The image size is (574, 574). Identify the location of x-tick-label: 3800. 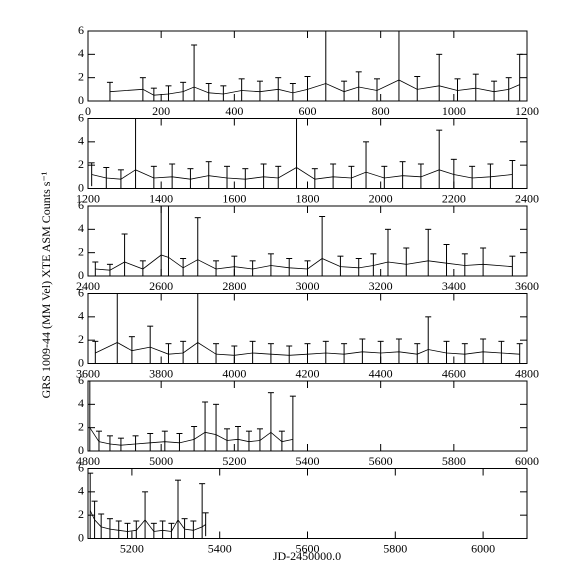
(161, 373).